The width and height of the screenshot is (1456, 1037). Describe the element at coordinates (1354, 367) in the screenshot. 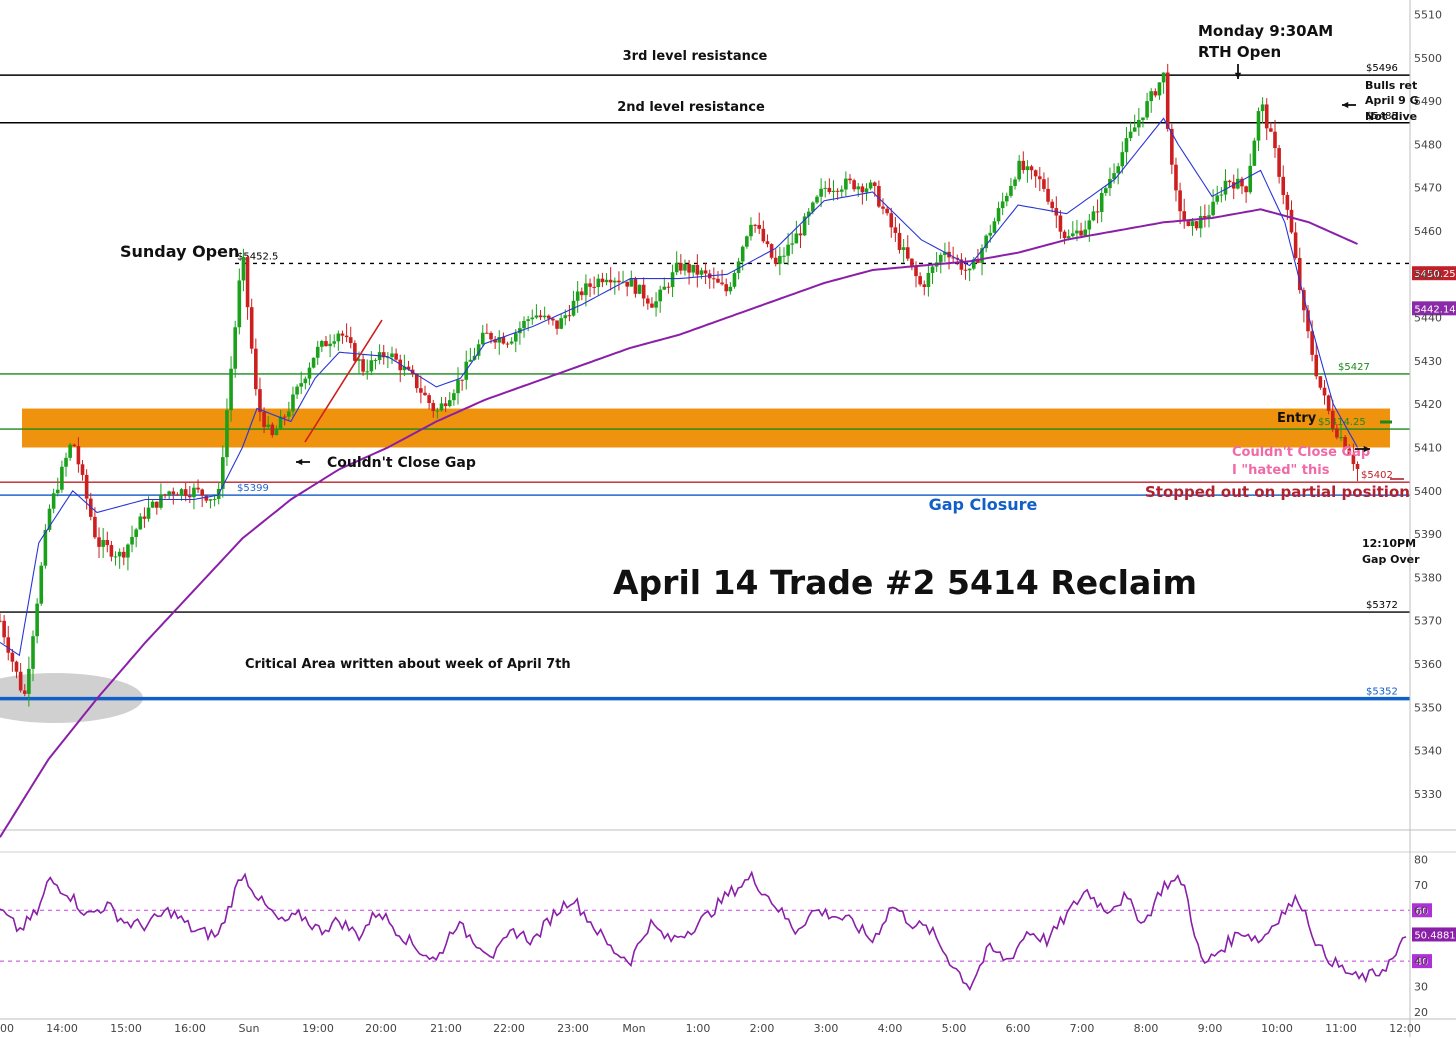

I see `level-label: $5427` at that location.